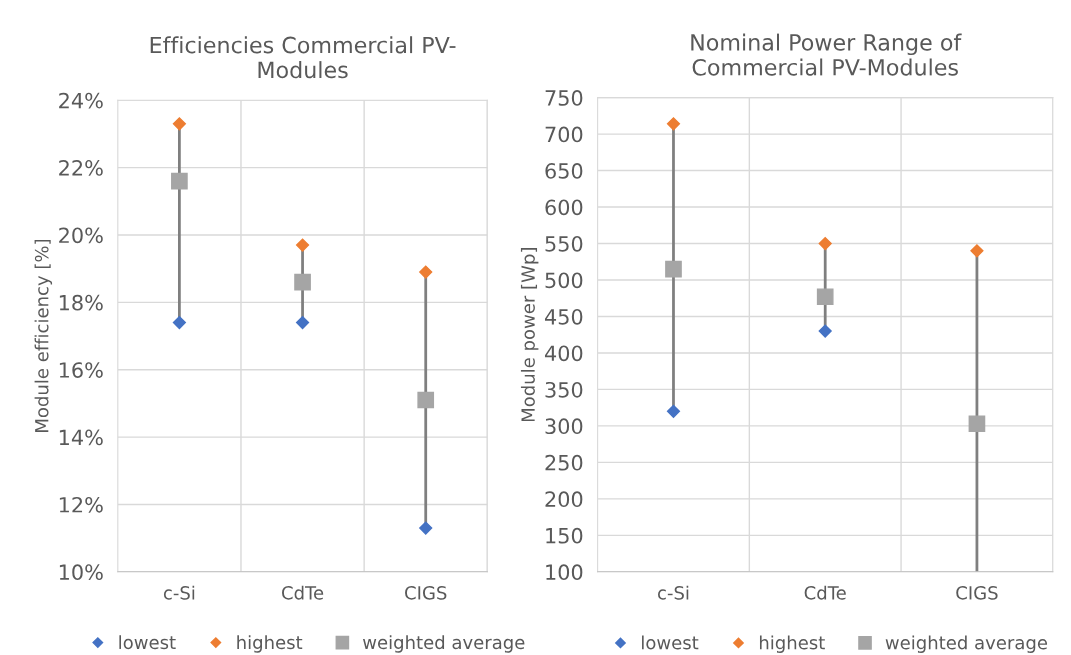 The image size is (1071, 655). I want to click on y-tick-label: 150, so click(564, 535).